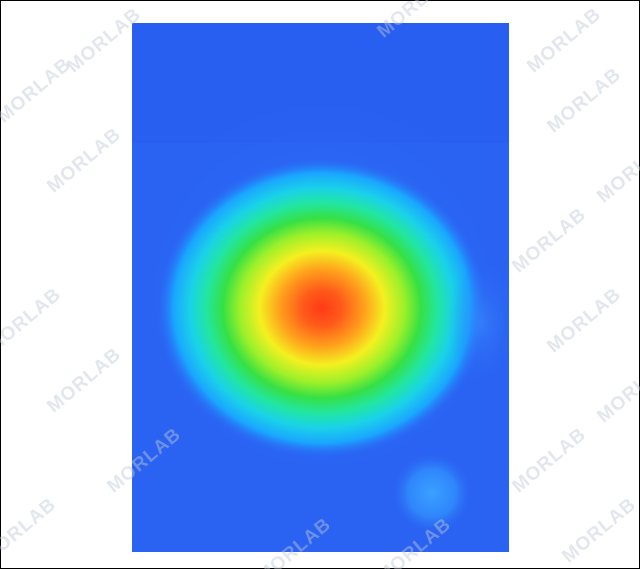 The height and width of the screenshot is (569, 640). Describe the element at coordinates (432, 493) in the screenshot. I see `heatmap-secondary-spot` at that location.